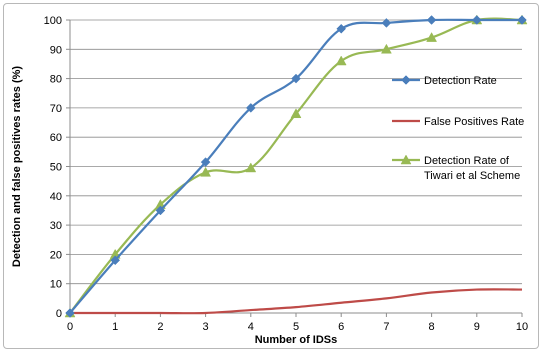  I want to click on y-tick-label: 10, so click(56, 285).